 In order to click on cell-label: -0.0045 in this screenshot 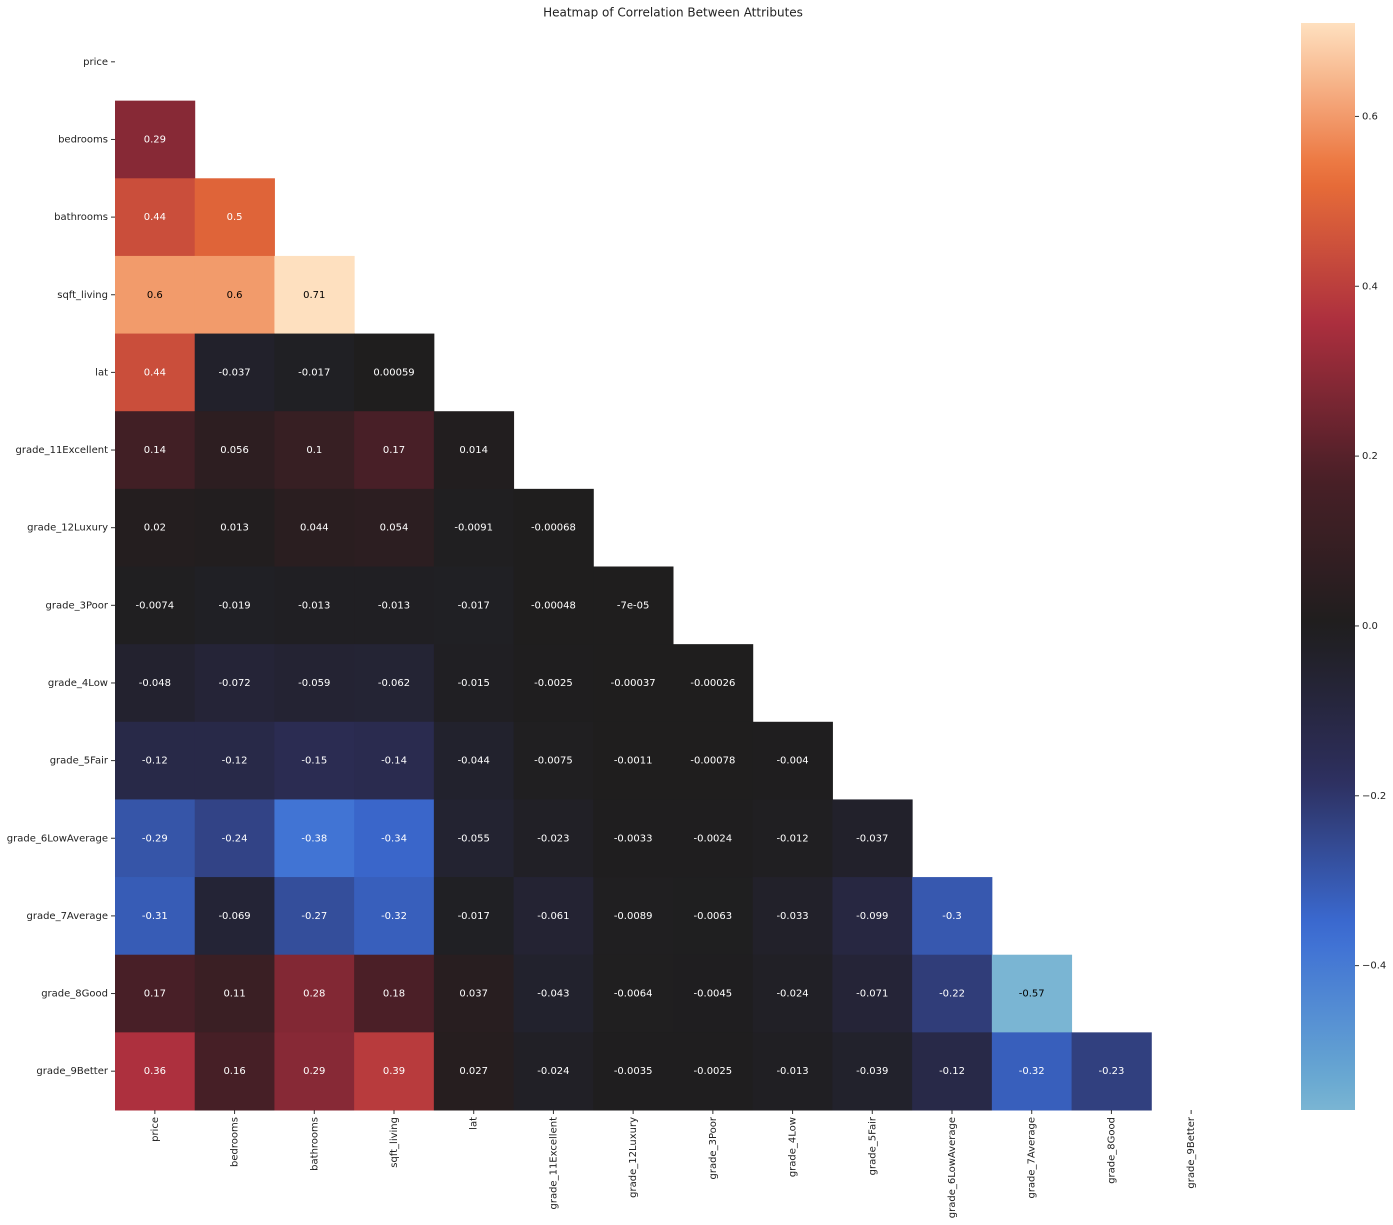, I will do `click(713, 994)`.